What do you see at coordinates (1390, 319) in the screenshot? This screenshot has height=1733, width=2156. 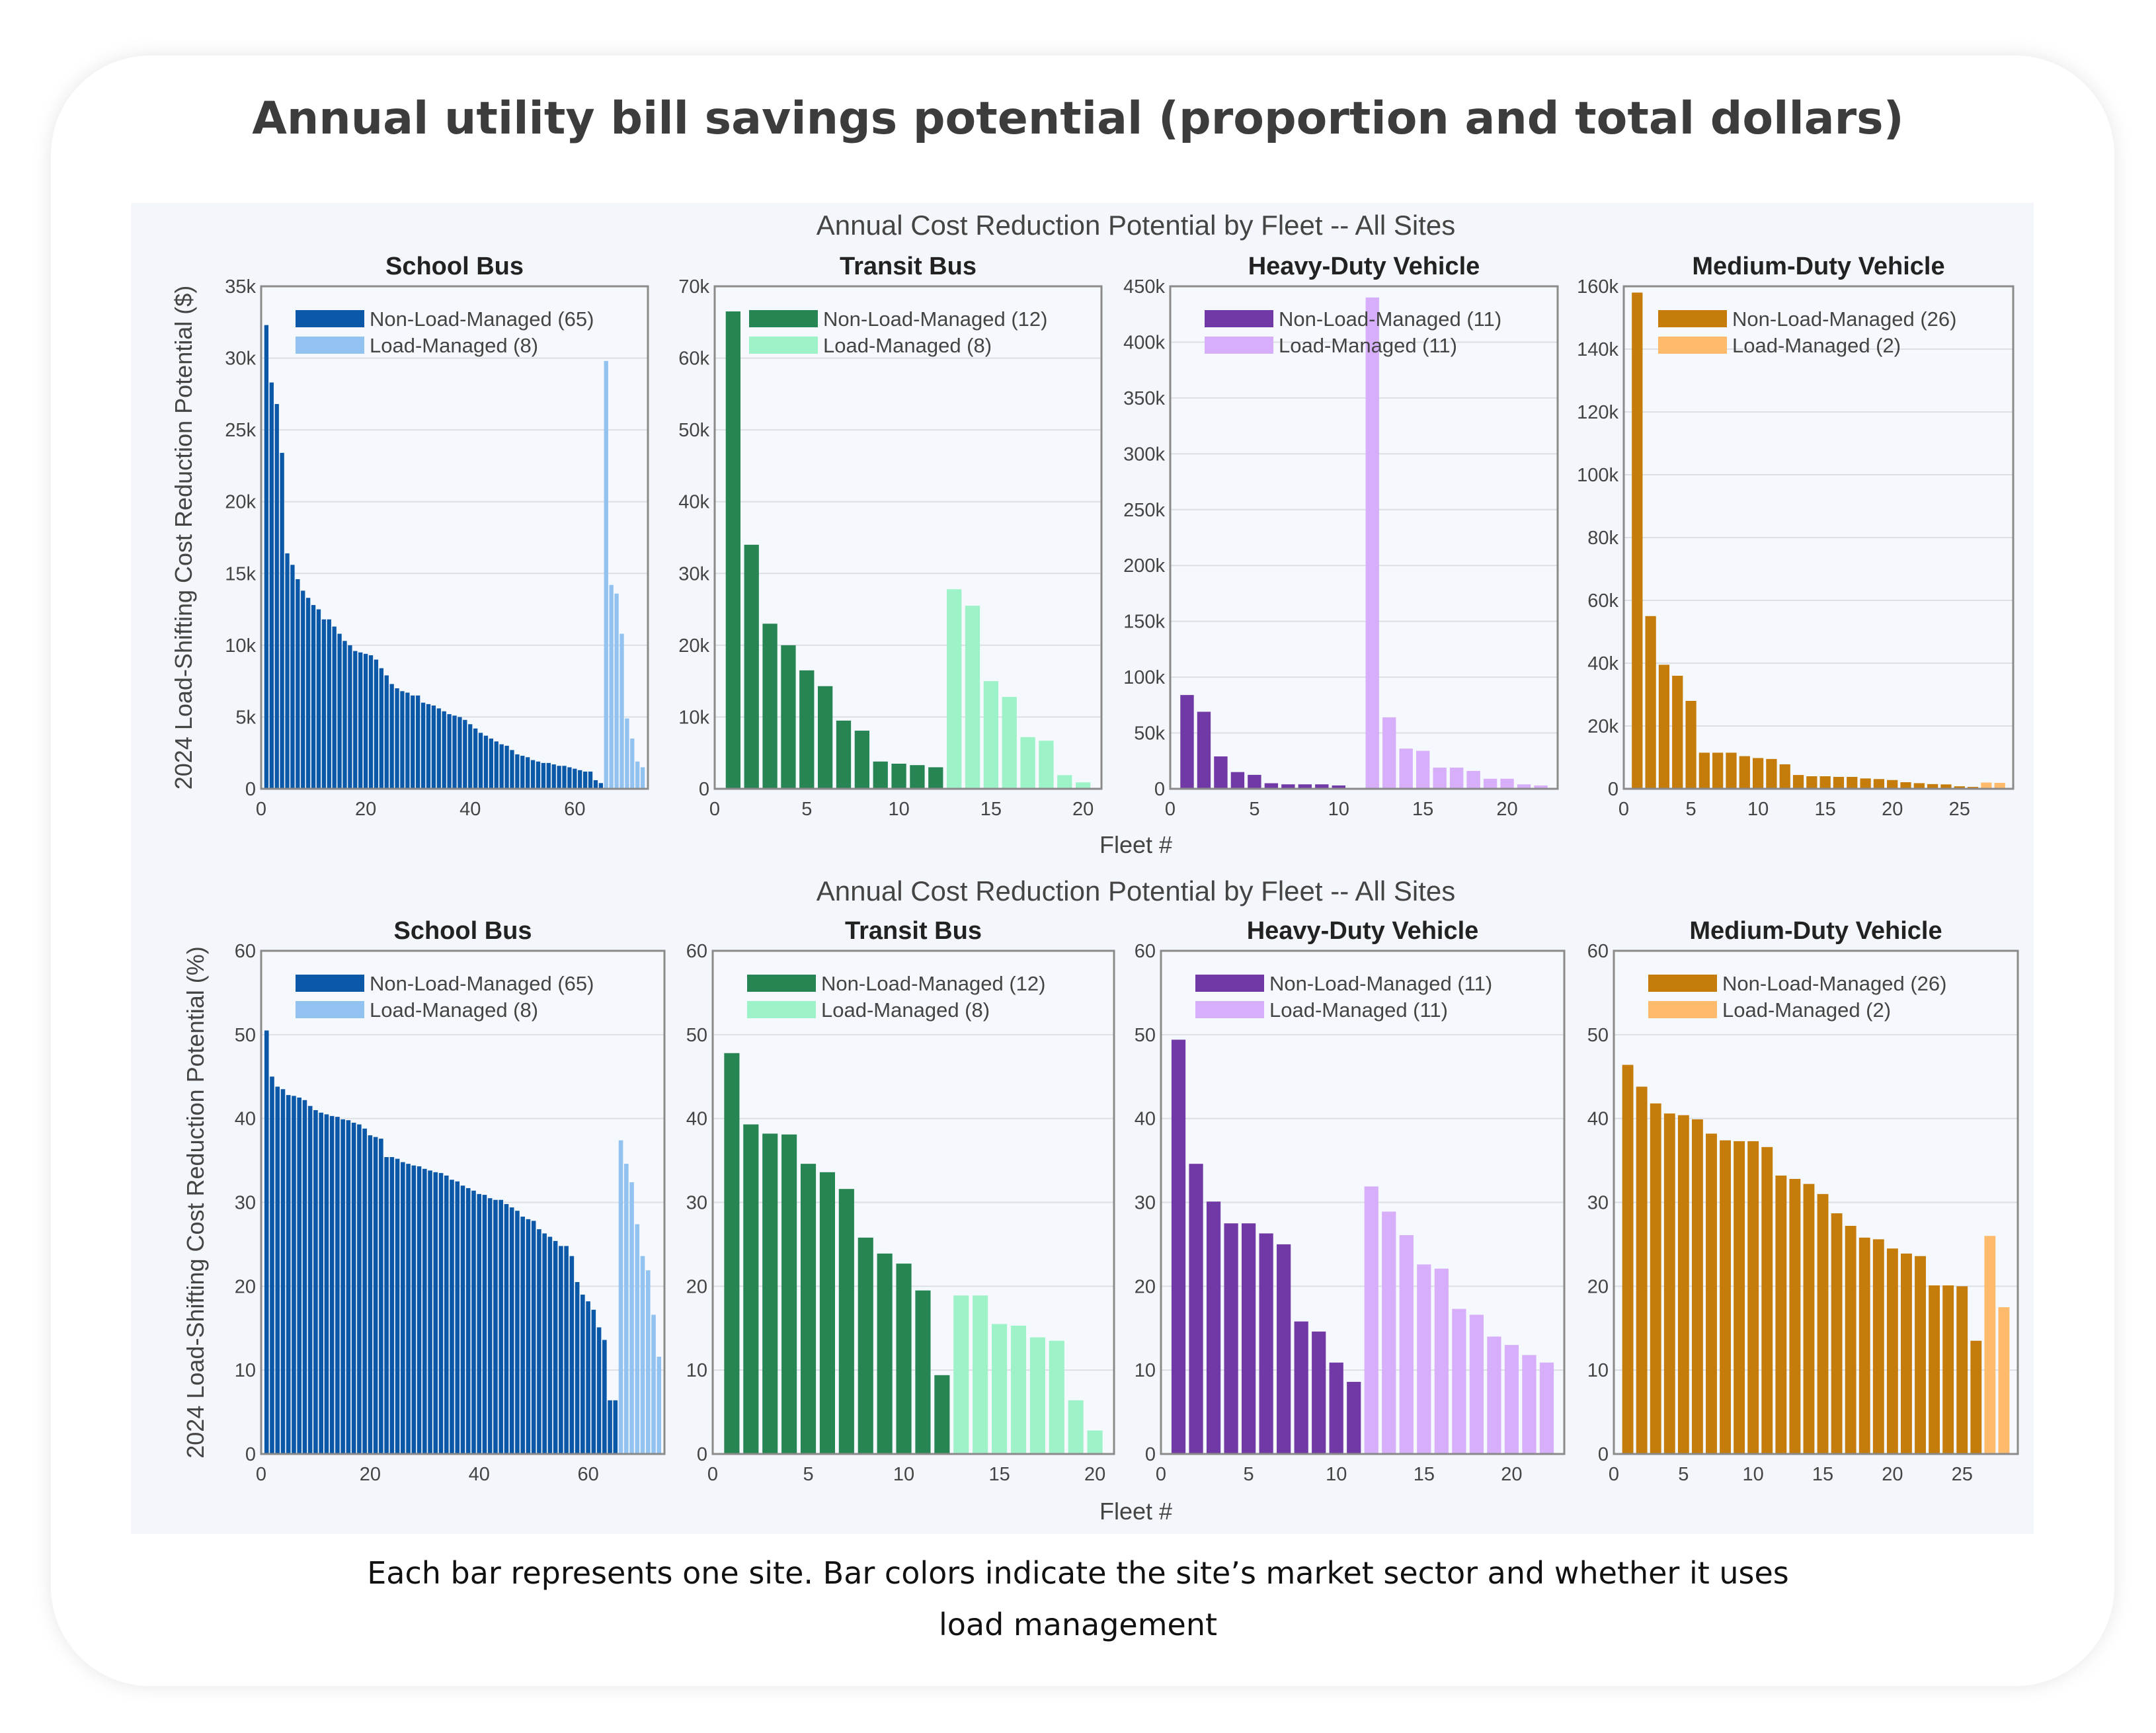 I see `legend-label: Non-Load-Managed (11)` at bounding box center [1390, 319].